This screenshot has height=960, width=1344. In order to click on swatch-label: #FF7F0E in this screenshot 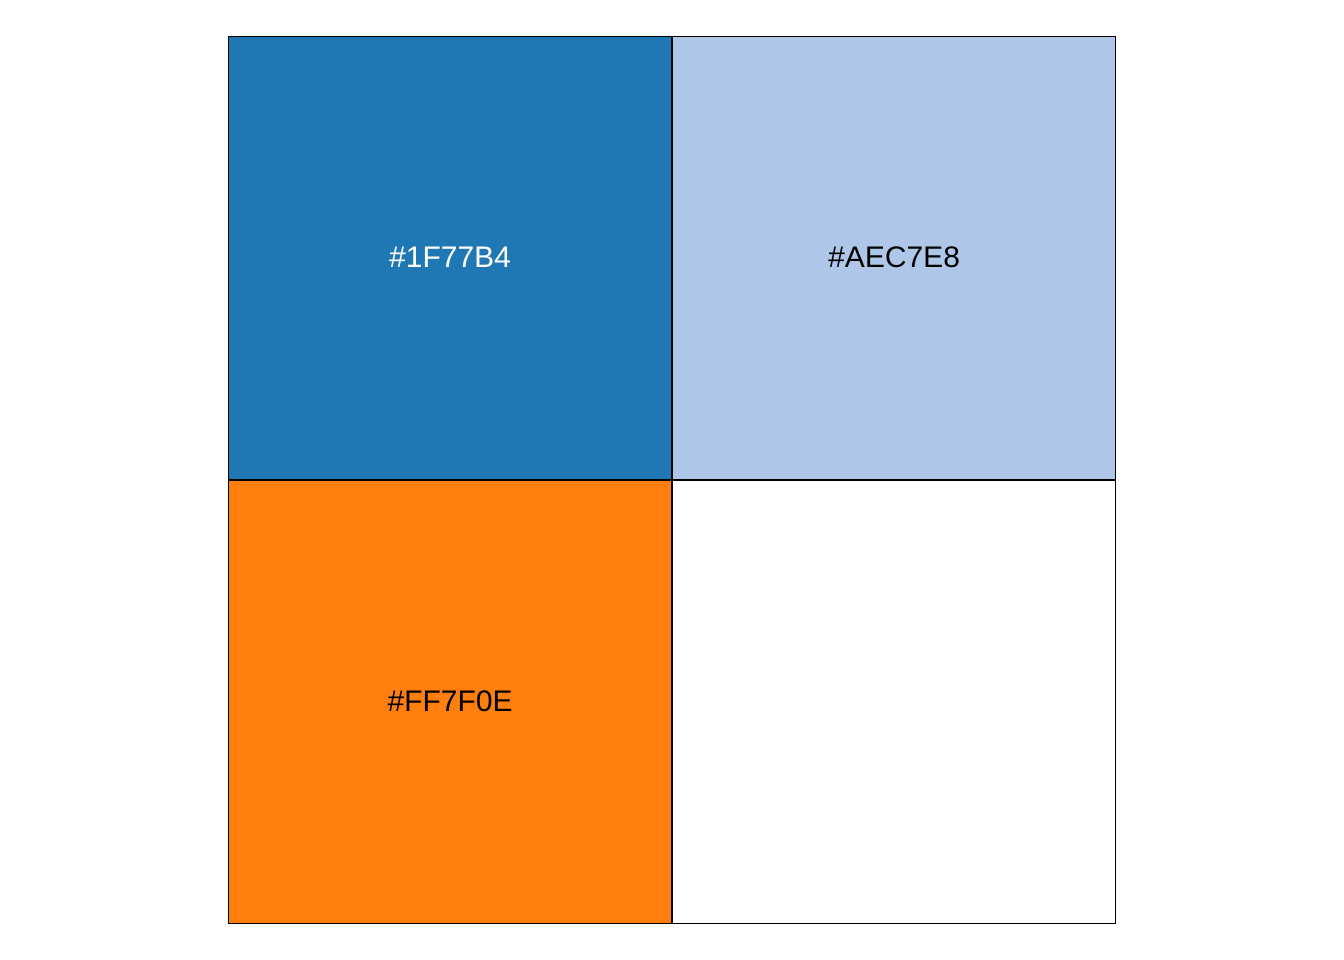, I will do `click(450, 701)`.